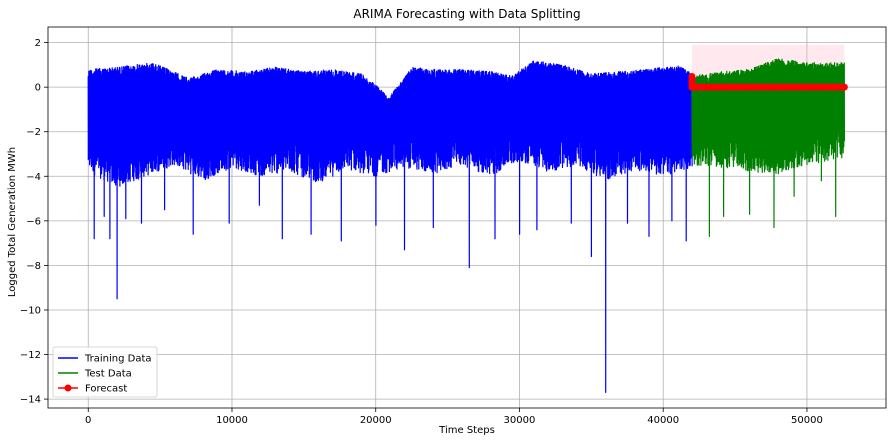  Describe the element at coordinates (30, 400) in the screenshot. I see `y-tick-label: −14` at that location.